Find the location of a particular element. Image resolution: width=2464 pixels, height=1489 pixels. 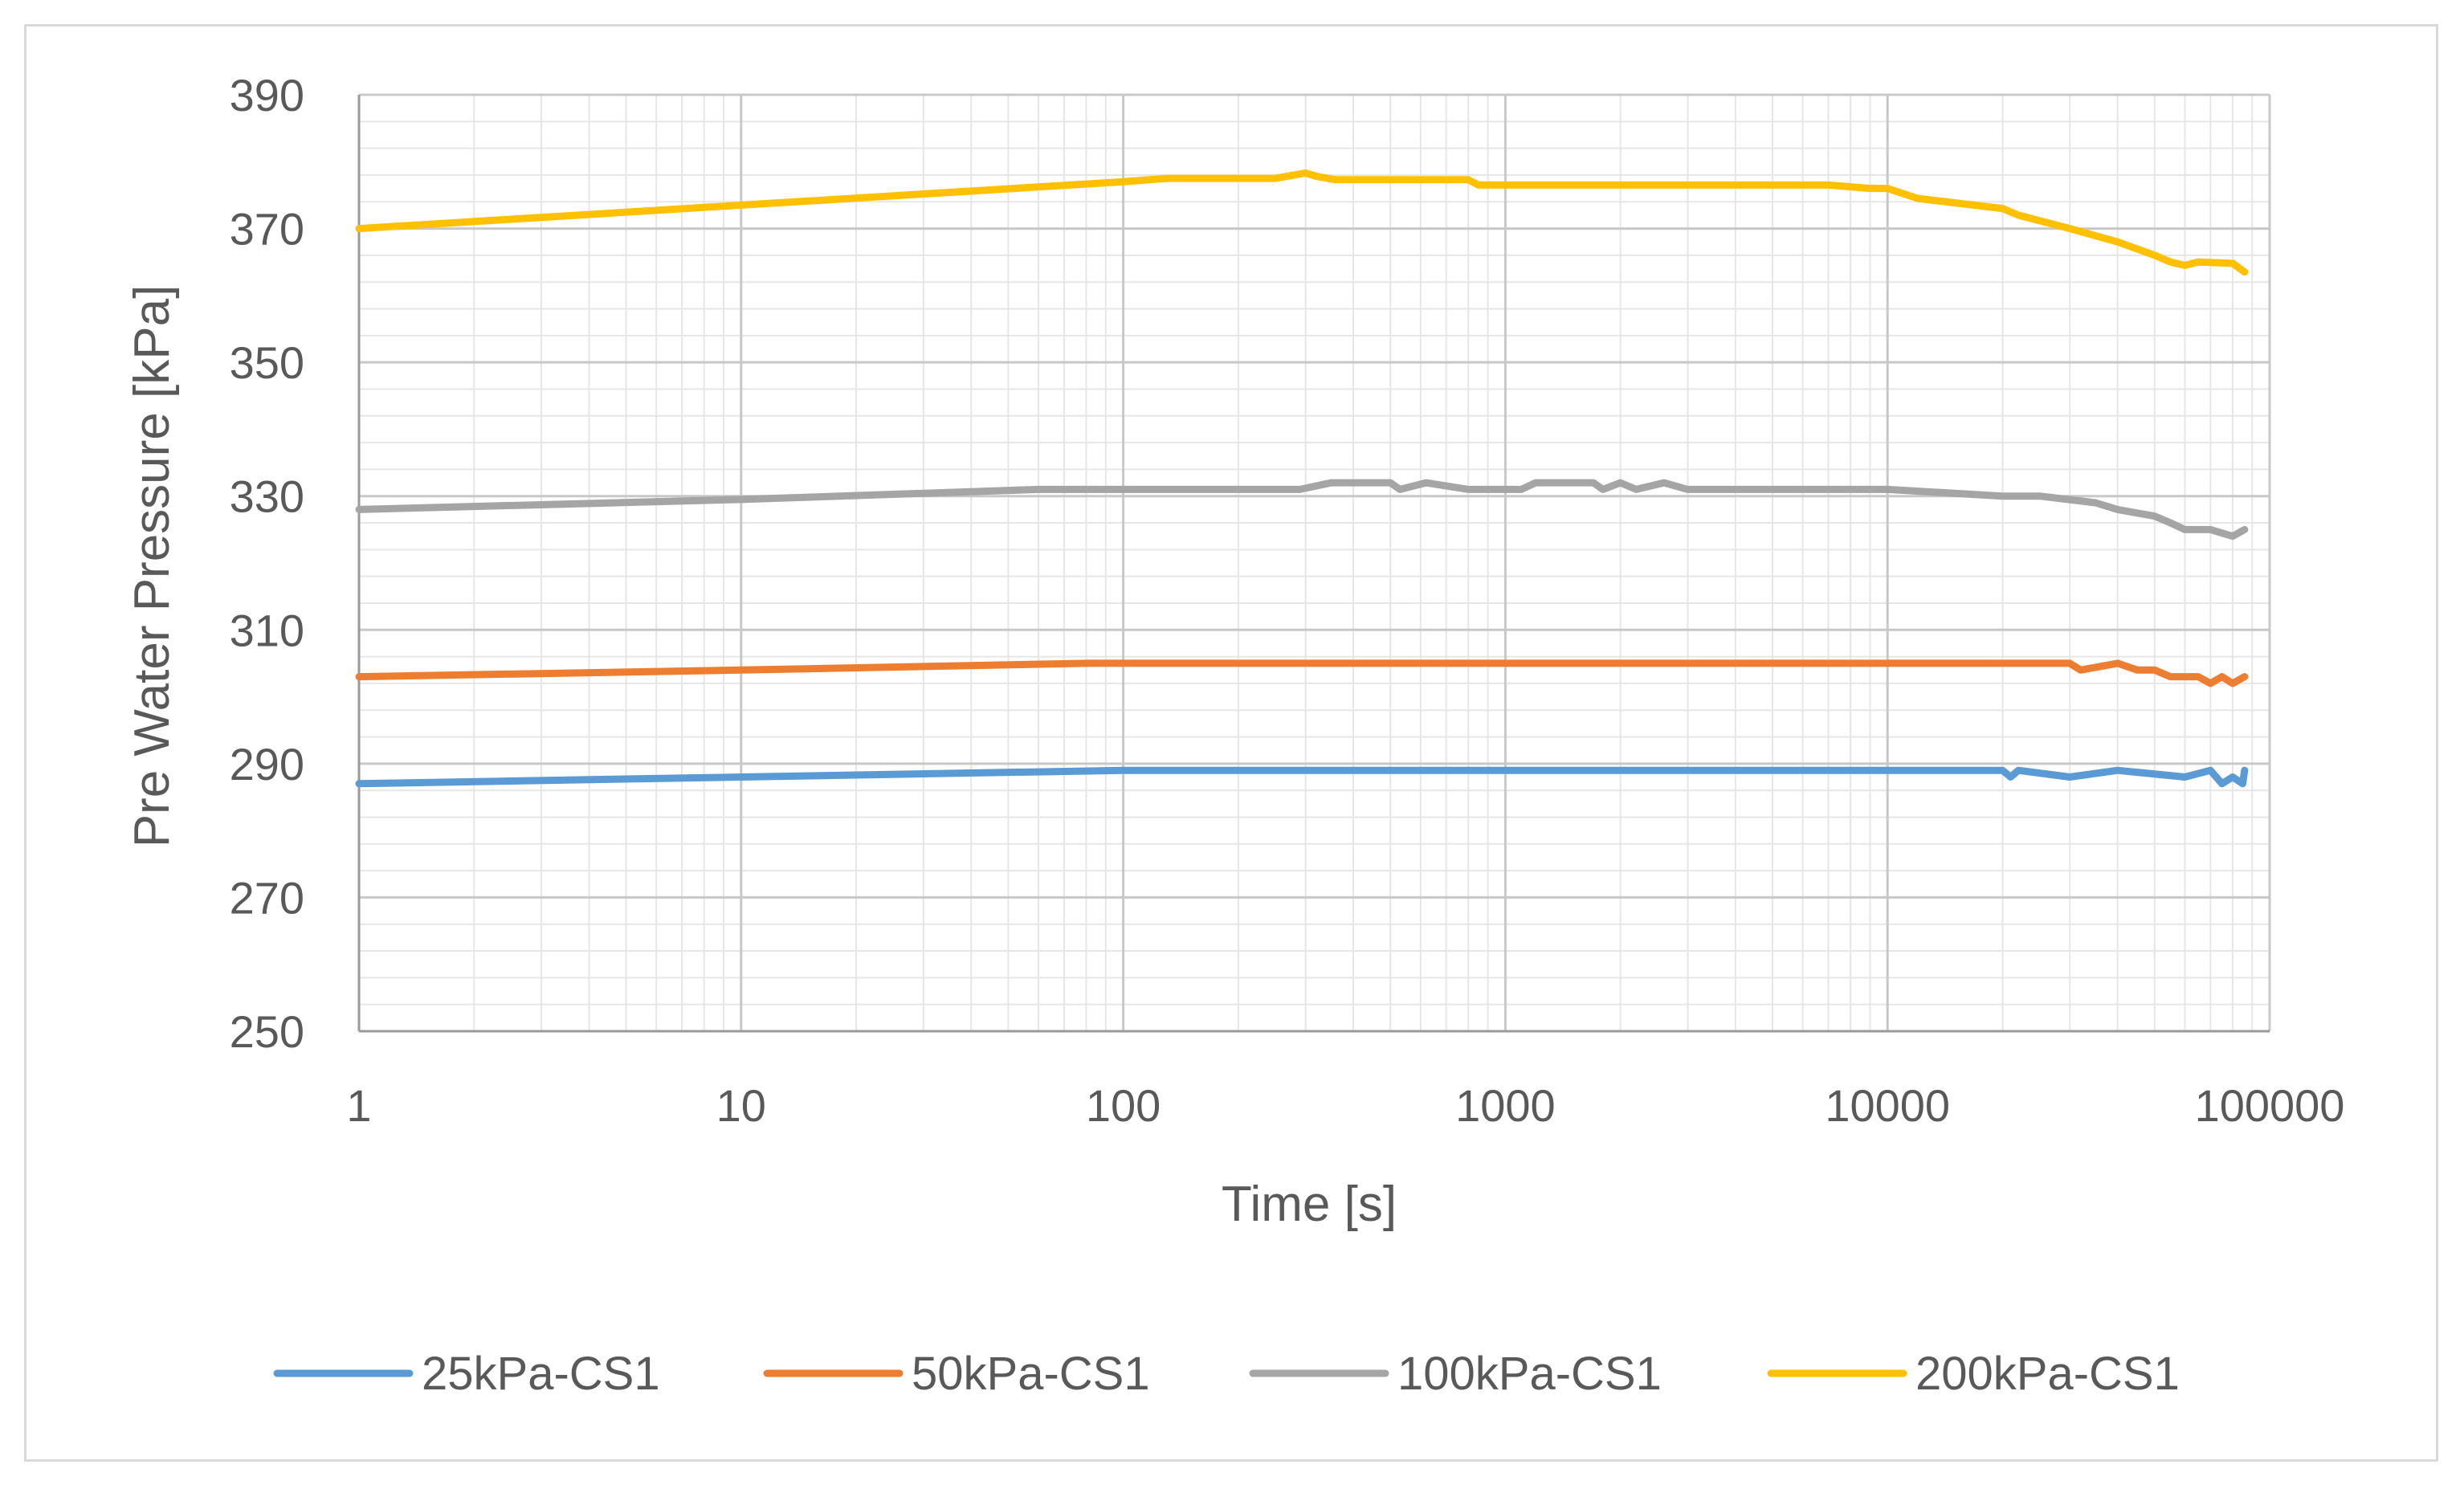

legend-label: 50kPa-CS1 is located at coordinates (1031, 1374).